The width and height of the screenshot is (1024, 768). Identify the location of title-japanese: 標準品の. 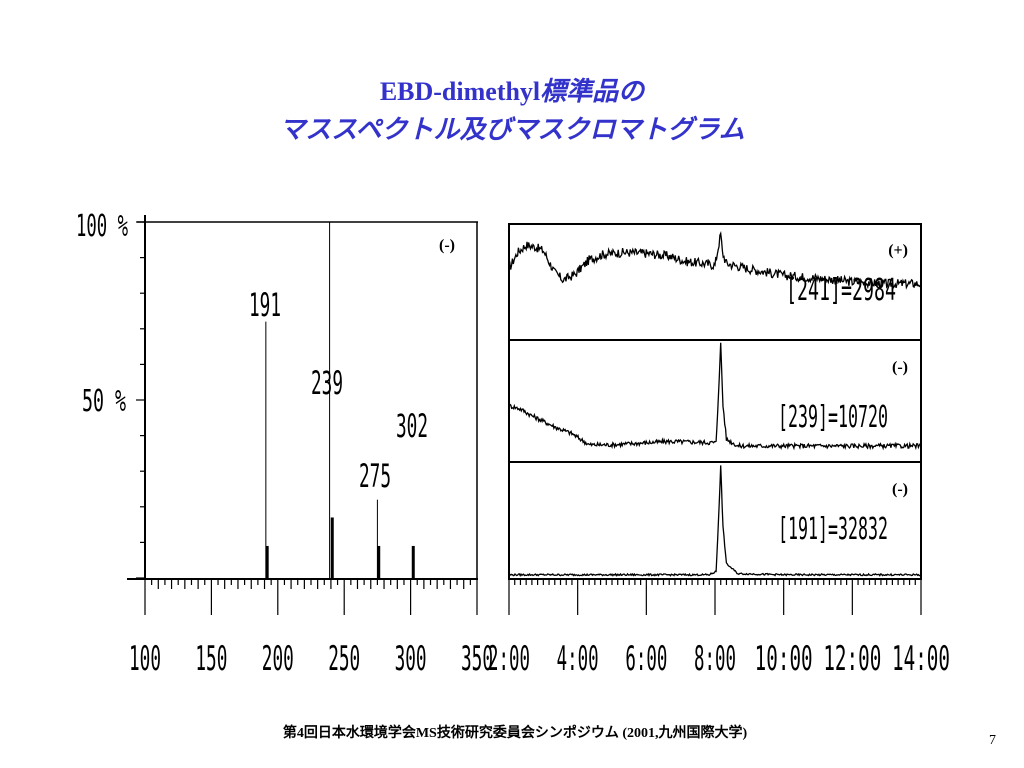
(592, 91).